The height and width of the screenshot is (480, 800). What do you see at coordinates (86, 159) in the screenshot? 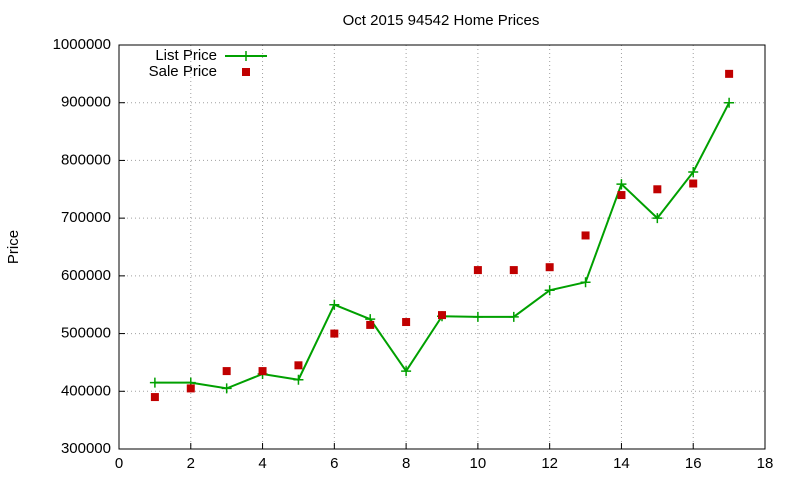
I see `y-tick-label: 800000` at bounding box center [86, 159].